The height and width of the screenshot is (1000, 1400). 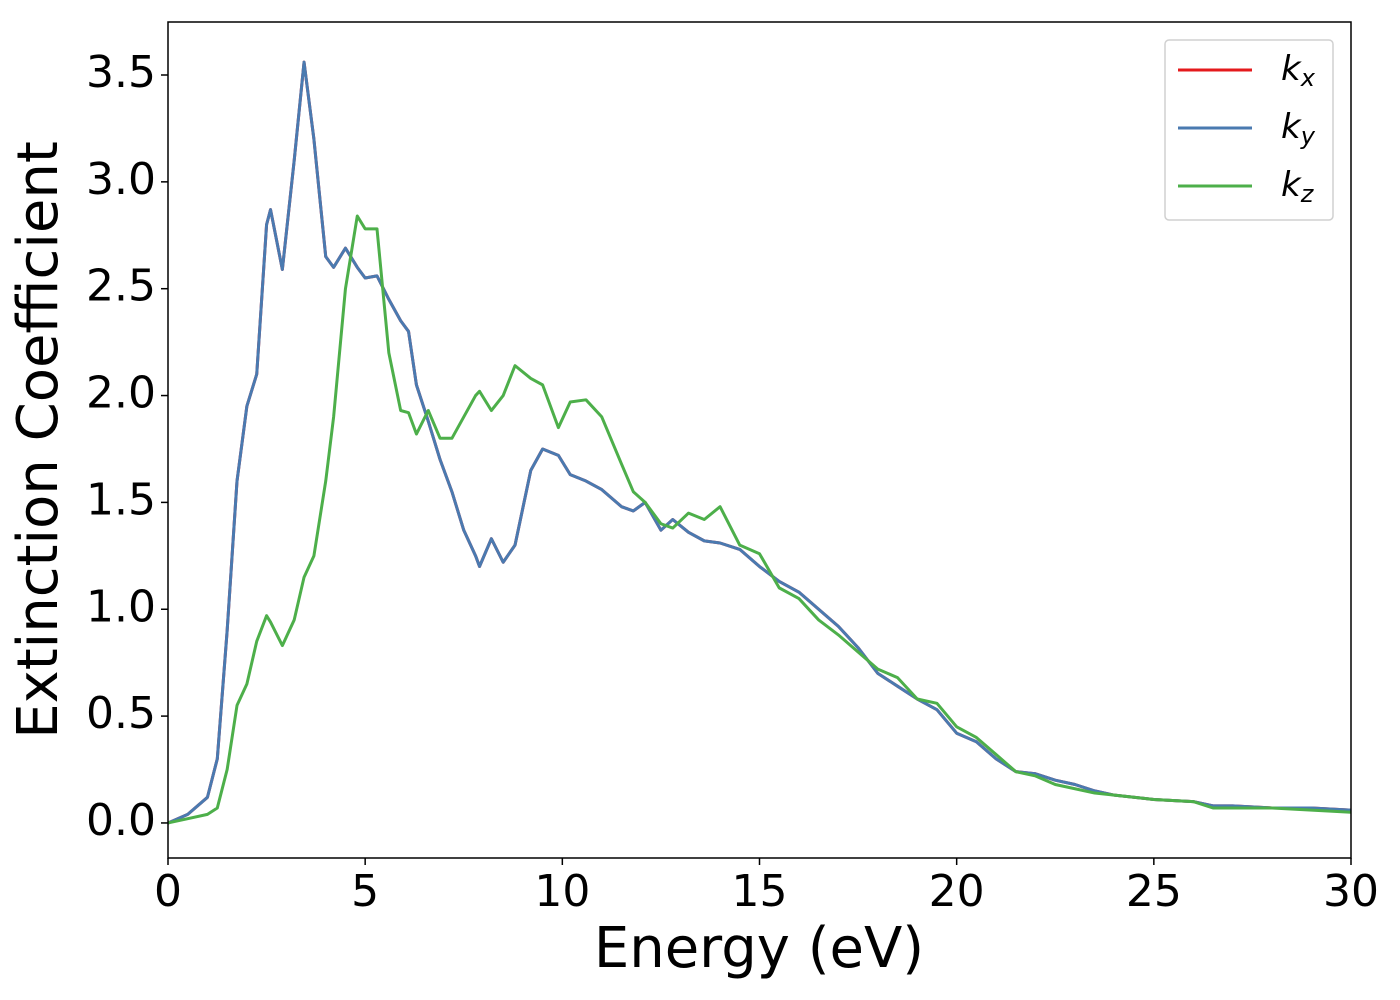 What do you see at coordinates (121, 820) in the screenshot?
I see `y-tick-label: 0.0` at bounding box center [121, 820].